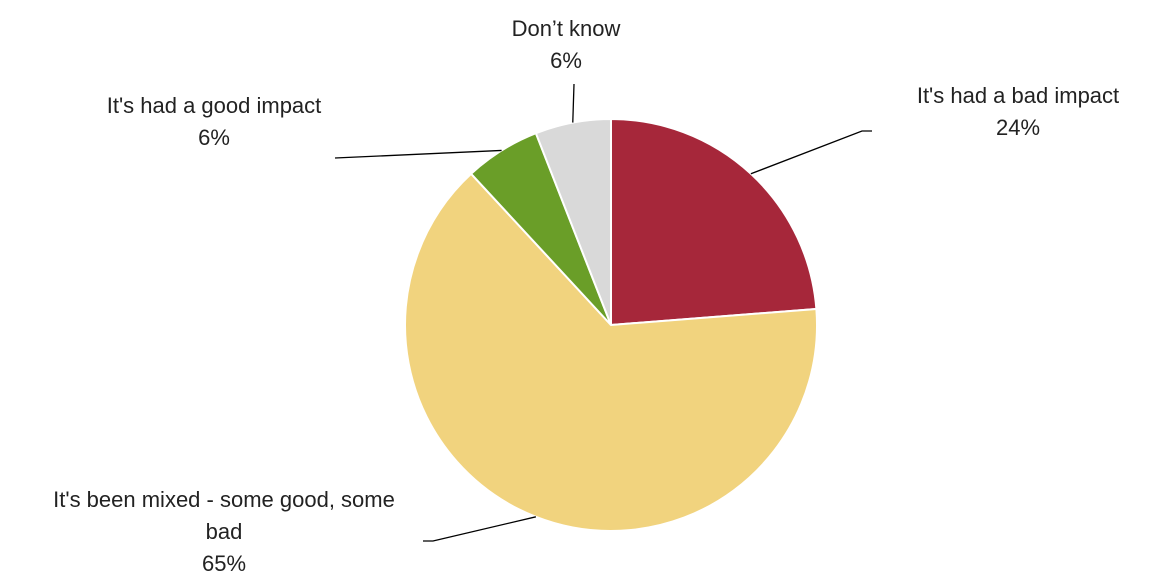  Describe the element at coordinates (1018, 127) in the screenshot. I see `slice-value-label-0: 24%` at that location.